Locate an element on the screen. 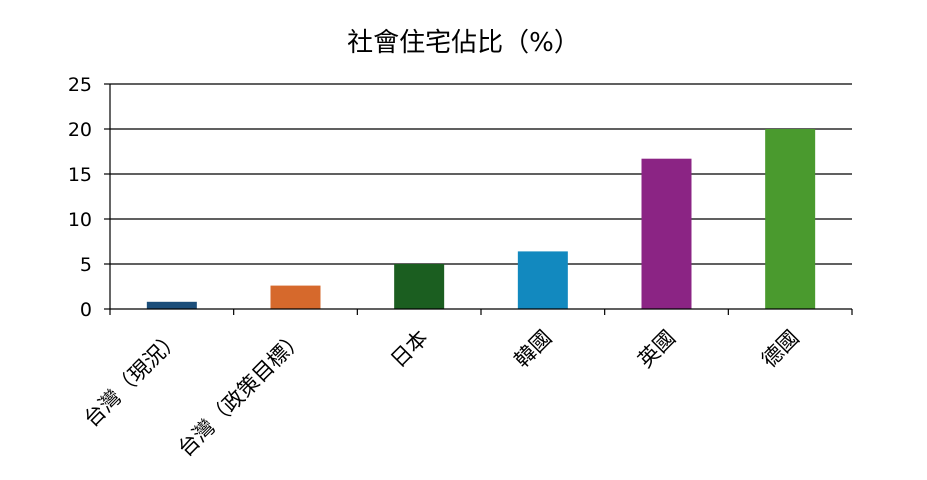 This screenshot has width=927, height=480. x-tick-label: 英國 is located at coordinates (656, 349).